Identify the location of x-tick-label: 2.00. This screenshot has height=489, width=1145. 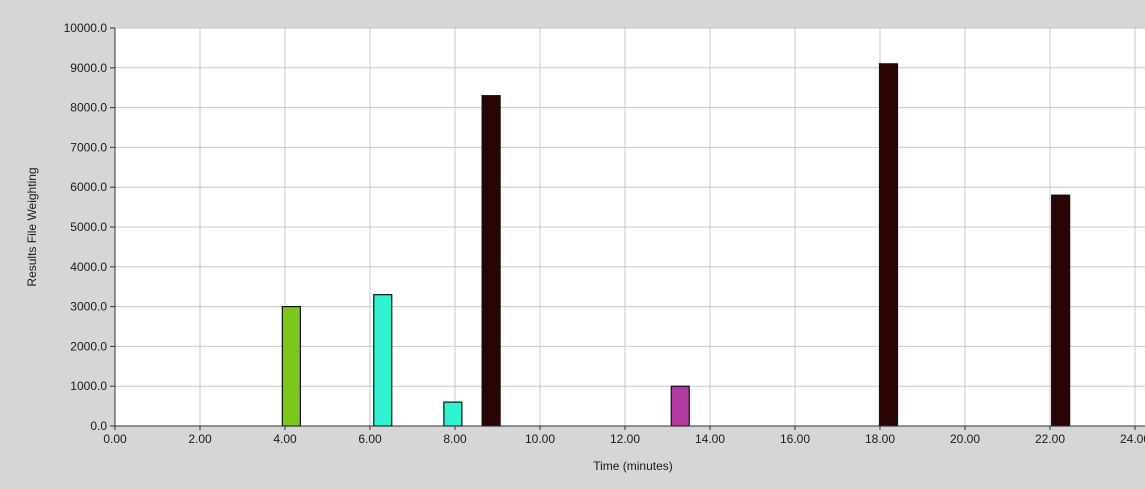
(200, 439).